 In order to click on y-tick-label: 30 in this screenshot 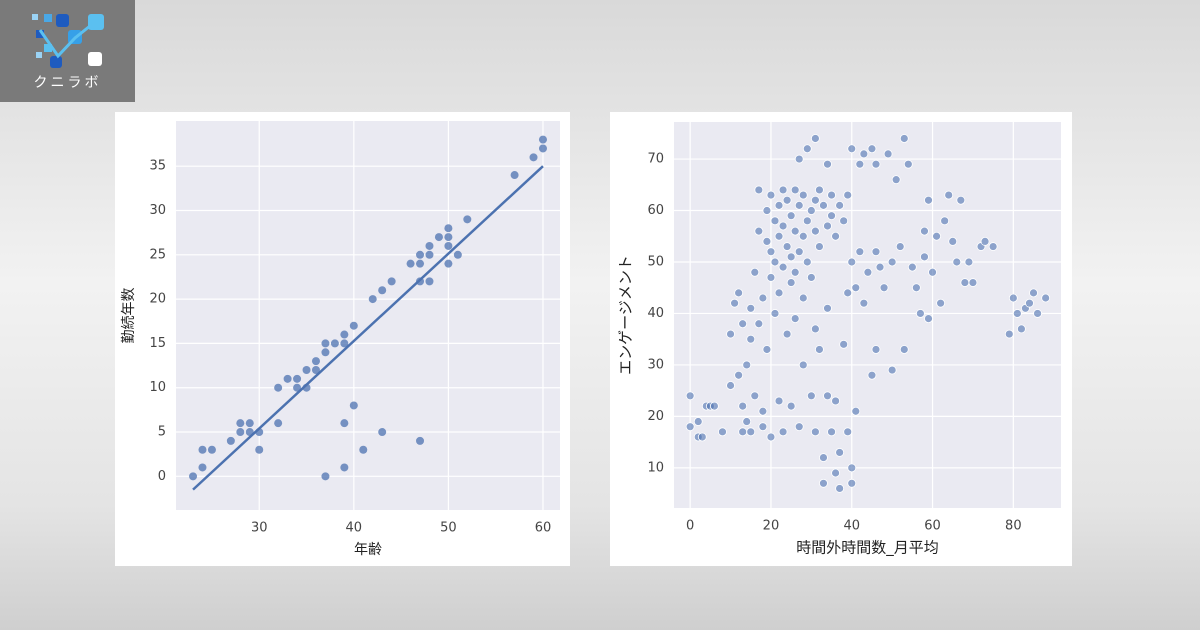, I will do `click(157, 210)`.